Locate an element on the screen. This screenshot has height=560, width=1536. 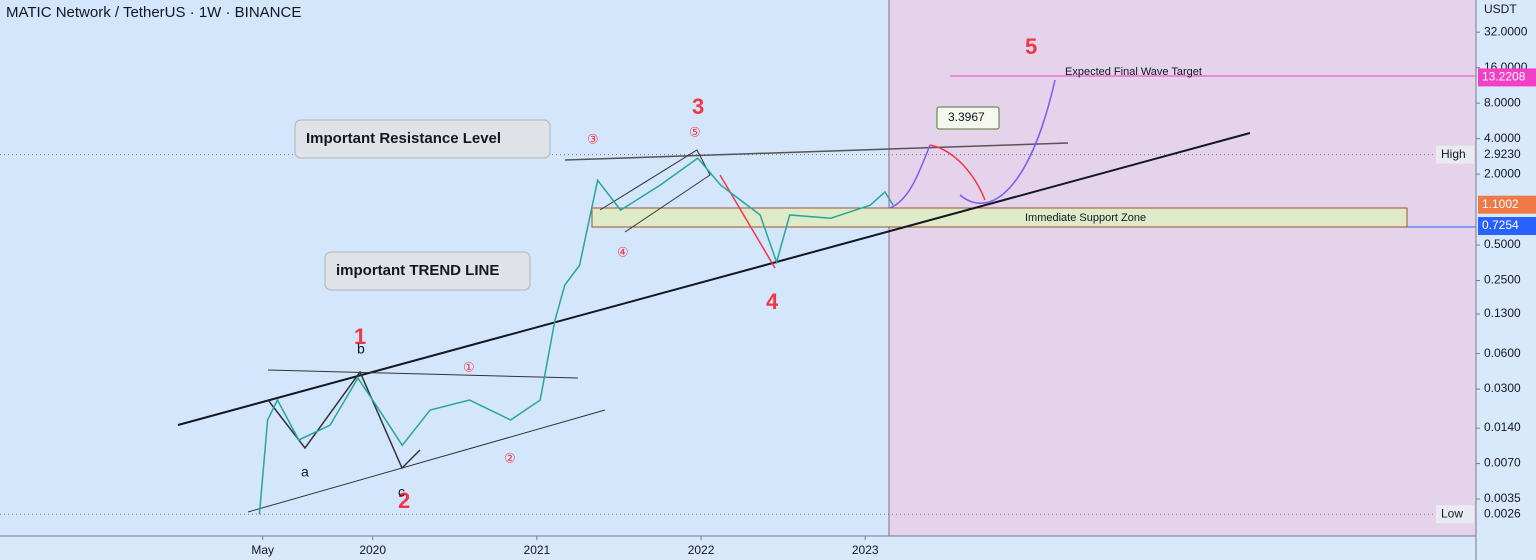
y-tick-label: 8.0000 is located at coordinates (1502, 102).